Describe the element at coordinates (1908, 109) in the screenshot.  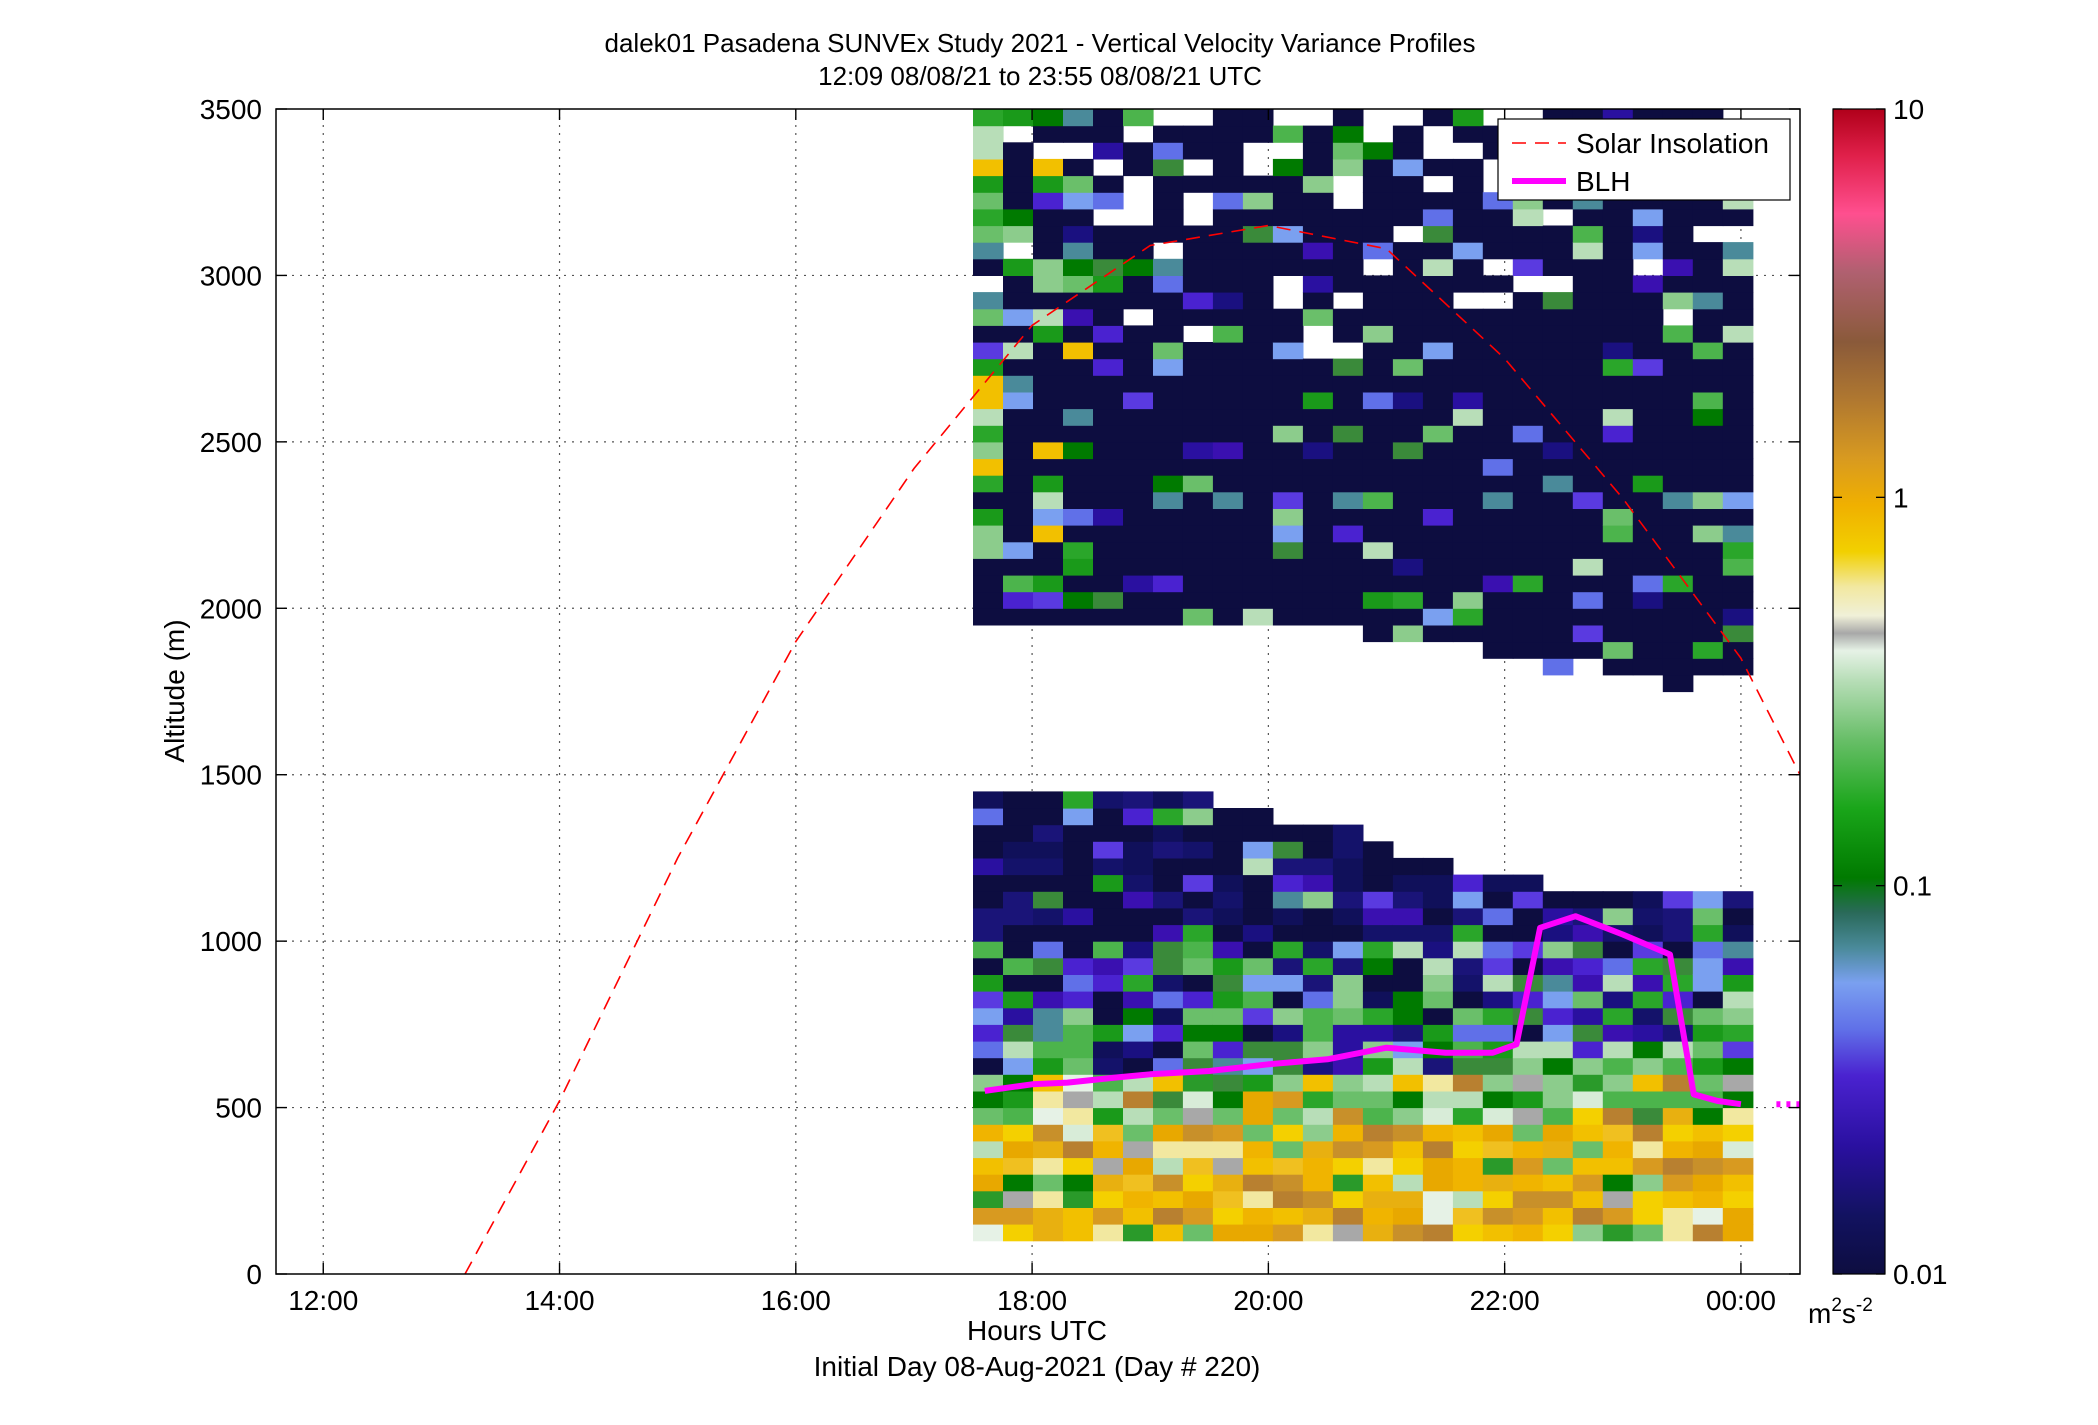
I see `colorbar-tick-label-0: 10` at that location.